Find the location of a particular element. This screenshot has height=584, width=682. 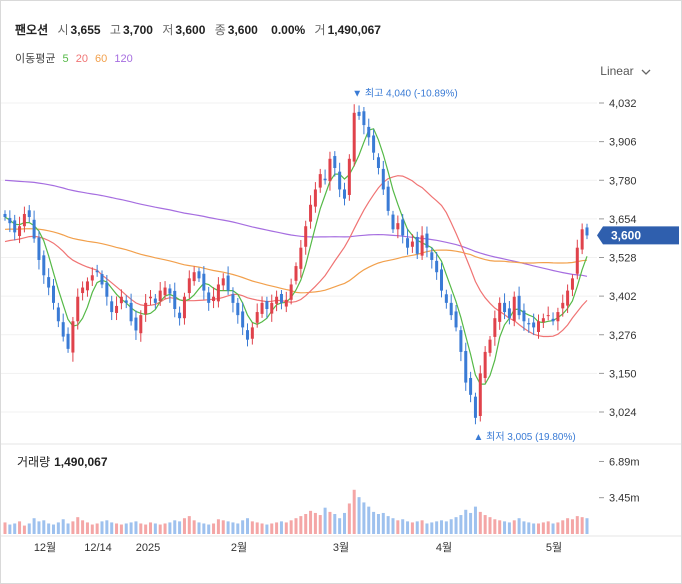

chevron-down-icon is located at coordinates (646, 72).